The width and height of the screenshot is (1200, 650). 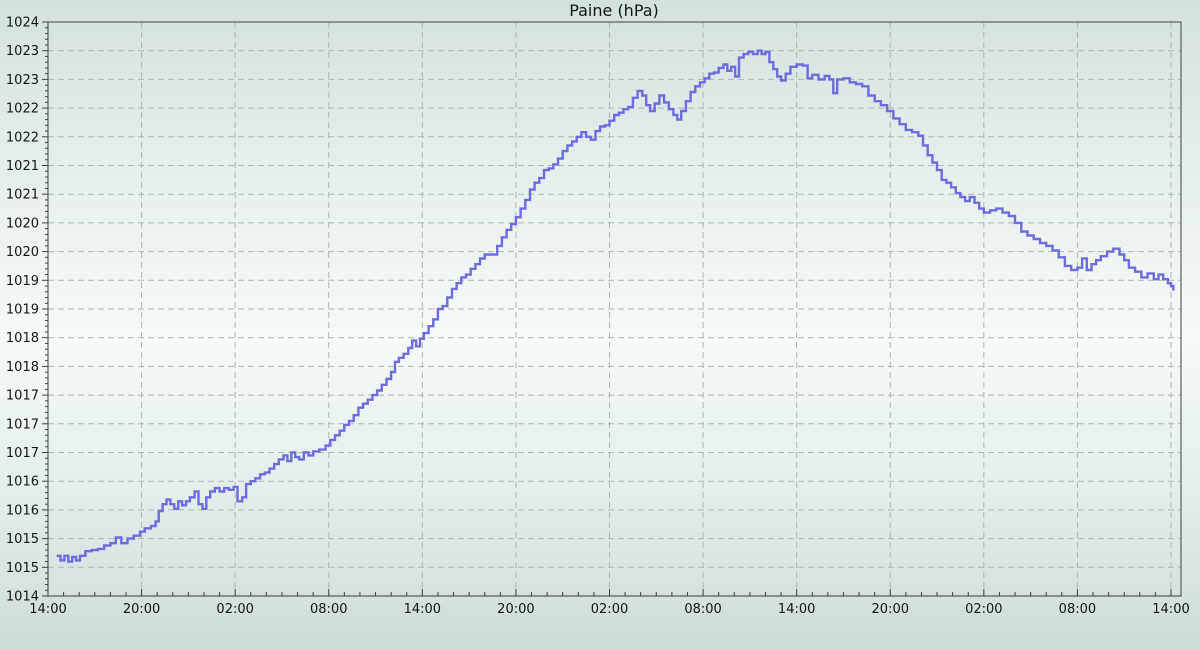 What do you see at coordinates (614, 10) in the screenshot?
I see `chart-title: Paine (hPa)` at bounding box center [614, 10].